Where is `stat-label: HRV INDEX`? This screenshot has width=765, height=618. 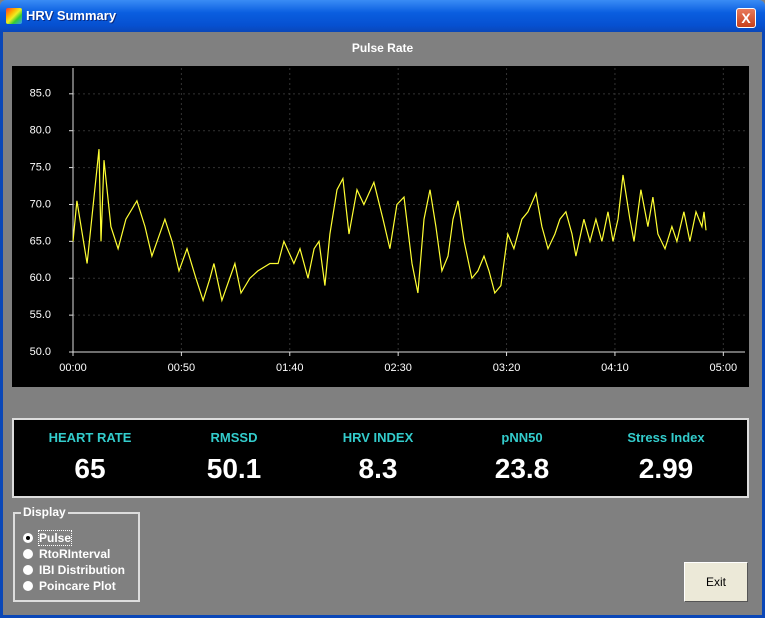
stat-label: HRV INDEX is located at coordinates (378, 437).